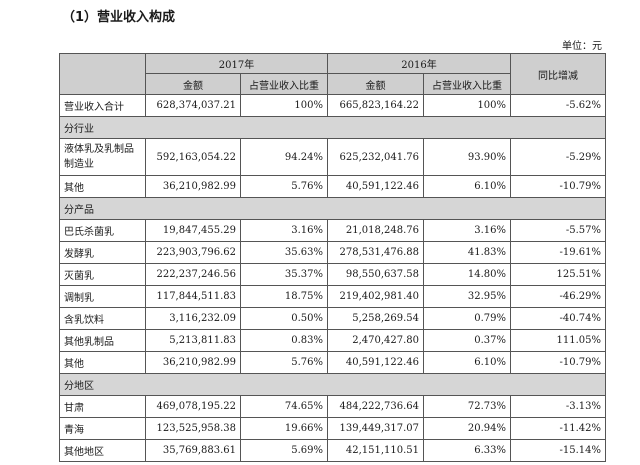  What do you see at coordinates (284, 428) in the screenshot?
I see `share-2017: 19.66%` at bounding box center [284, 428].